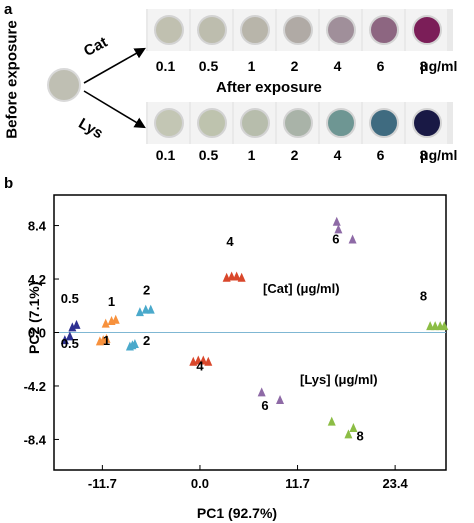 The image size is (474, 523). Describe the element at coordinates (395, 483) in the screenshot. I see `x-tick-label: 23.4` at that location.